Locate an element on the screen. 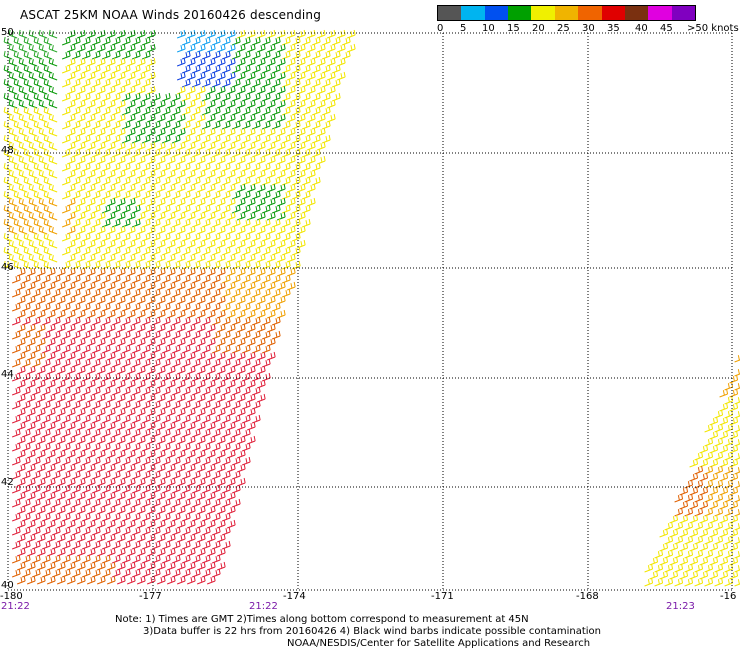  time-label-middle: 21:22 is located at coordinates (263, 606).